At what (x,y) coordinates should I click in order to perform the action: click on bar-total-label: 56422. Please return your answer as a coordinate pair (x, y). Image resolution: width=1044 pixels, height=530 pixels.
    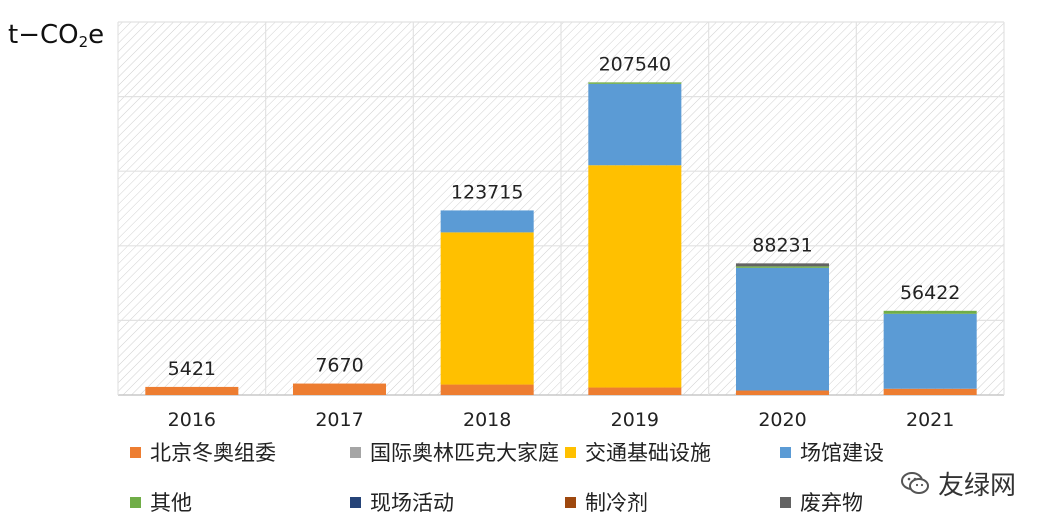
    Looking at the image, I should click on (930, 293).